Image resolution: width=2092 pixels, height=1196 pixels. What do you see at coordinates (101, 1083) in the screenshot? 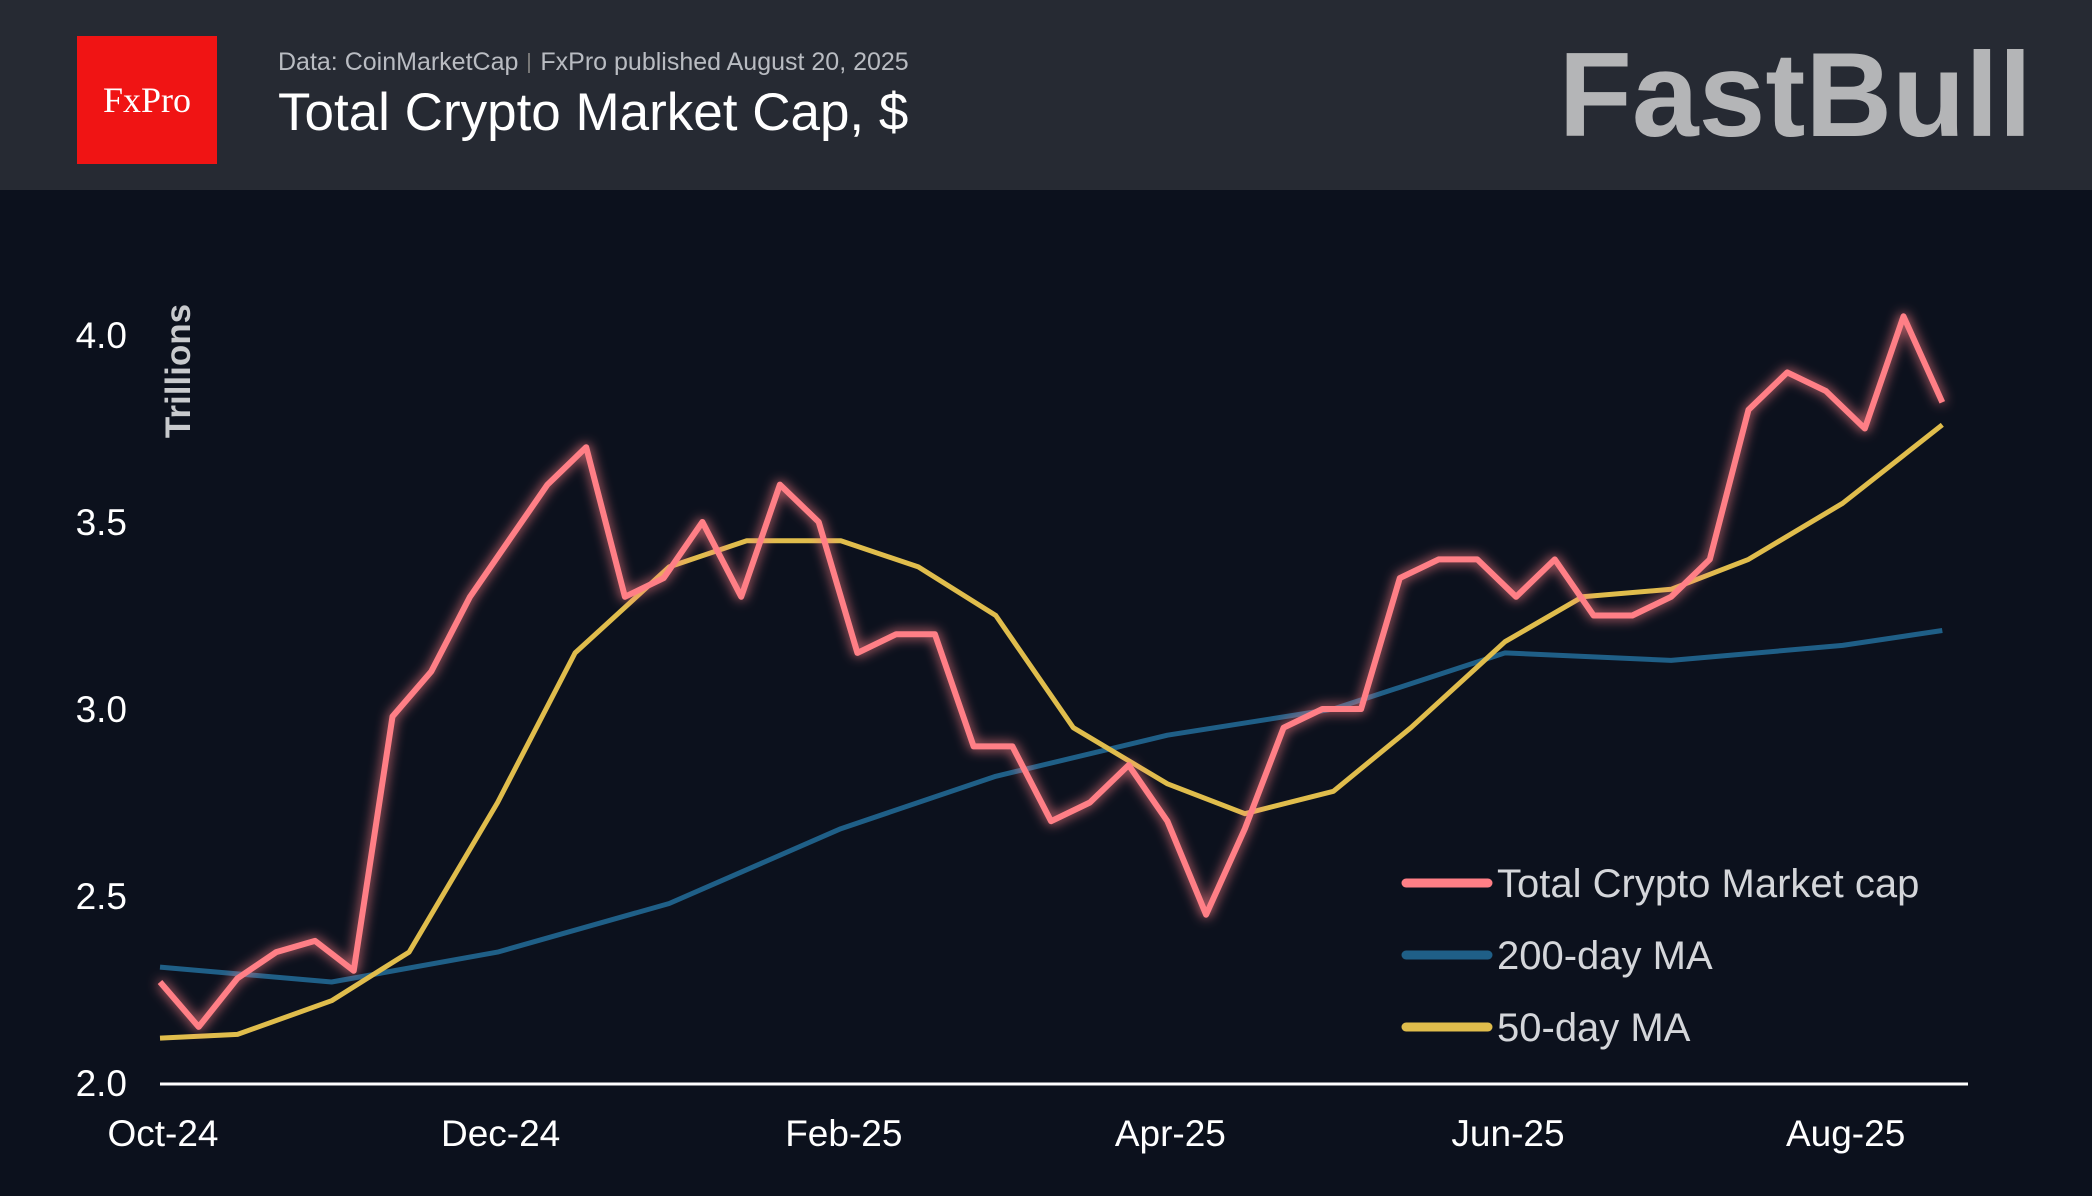
I see `y-tick-label: 2.0` at bounding box center [101, 1083].